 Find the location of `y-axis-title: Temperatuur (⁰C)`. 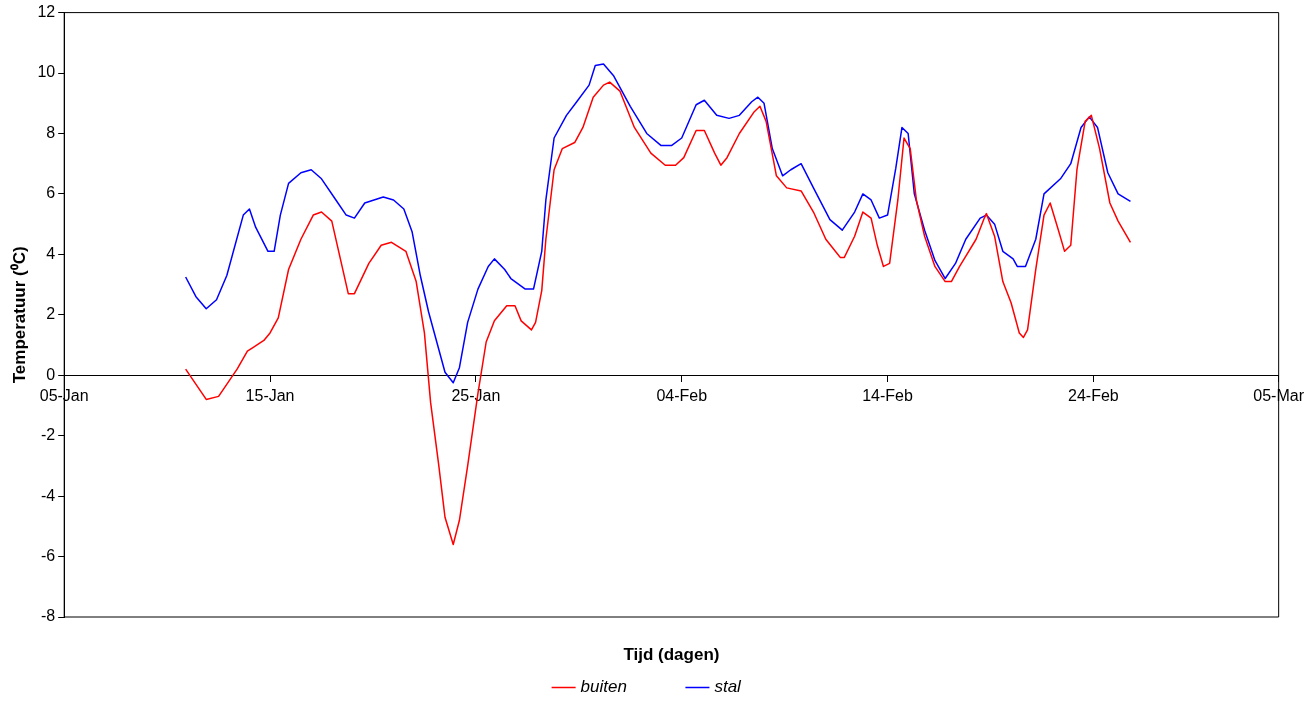

y-axis-title: Temperatuur (⁰C) is located at coordinates (19, 315).